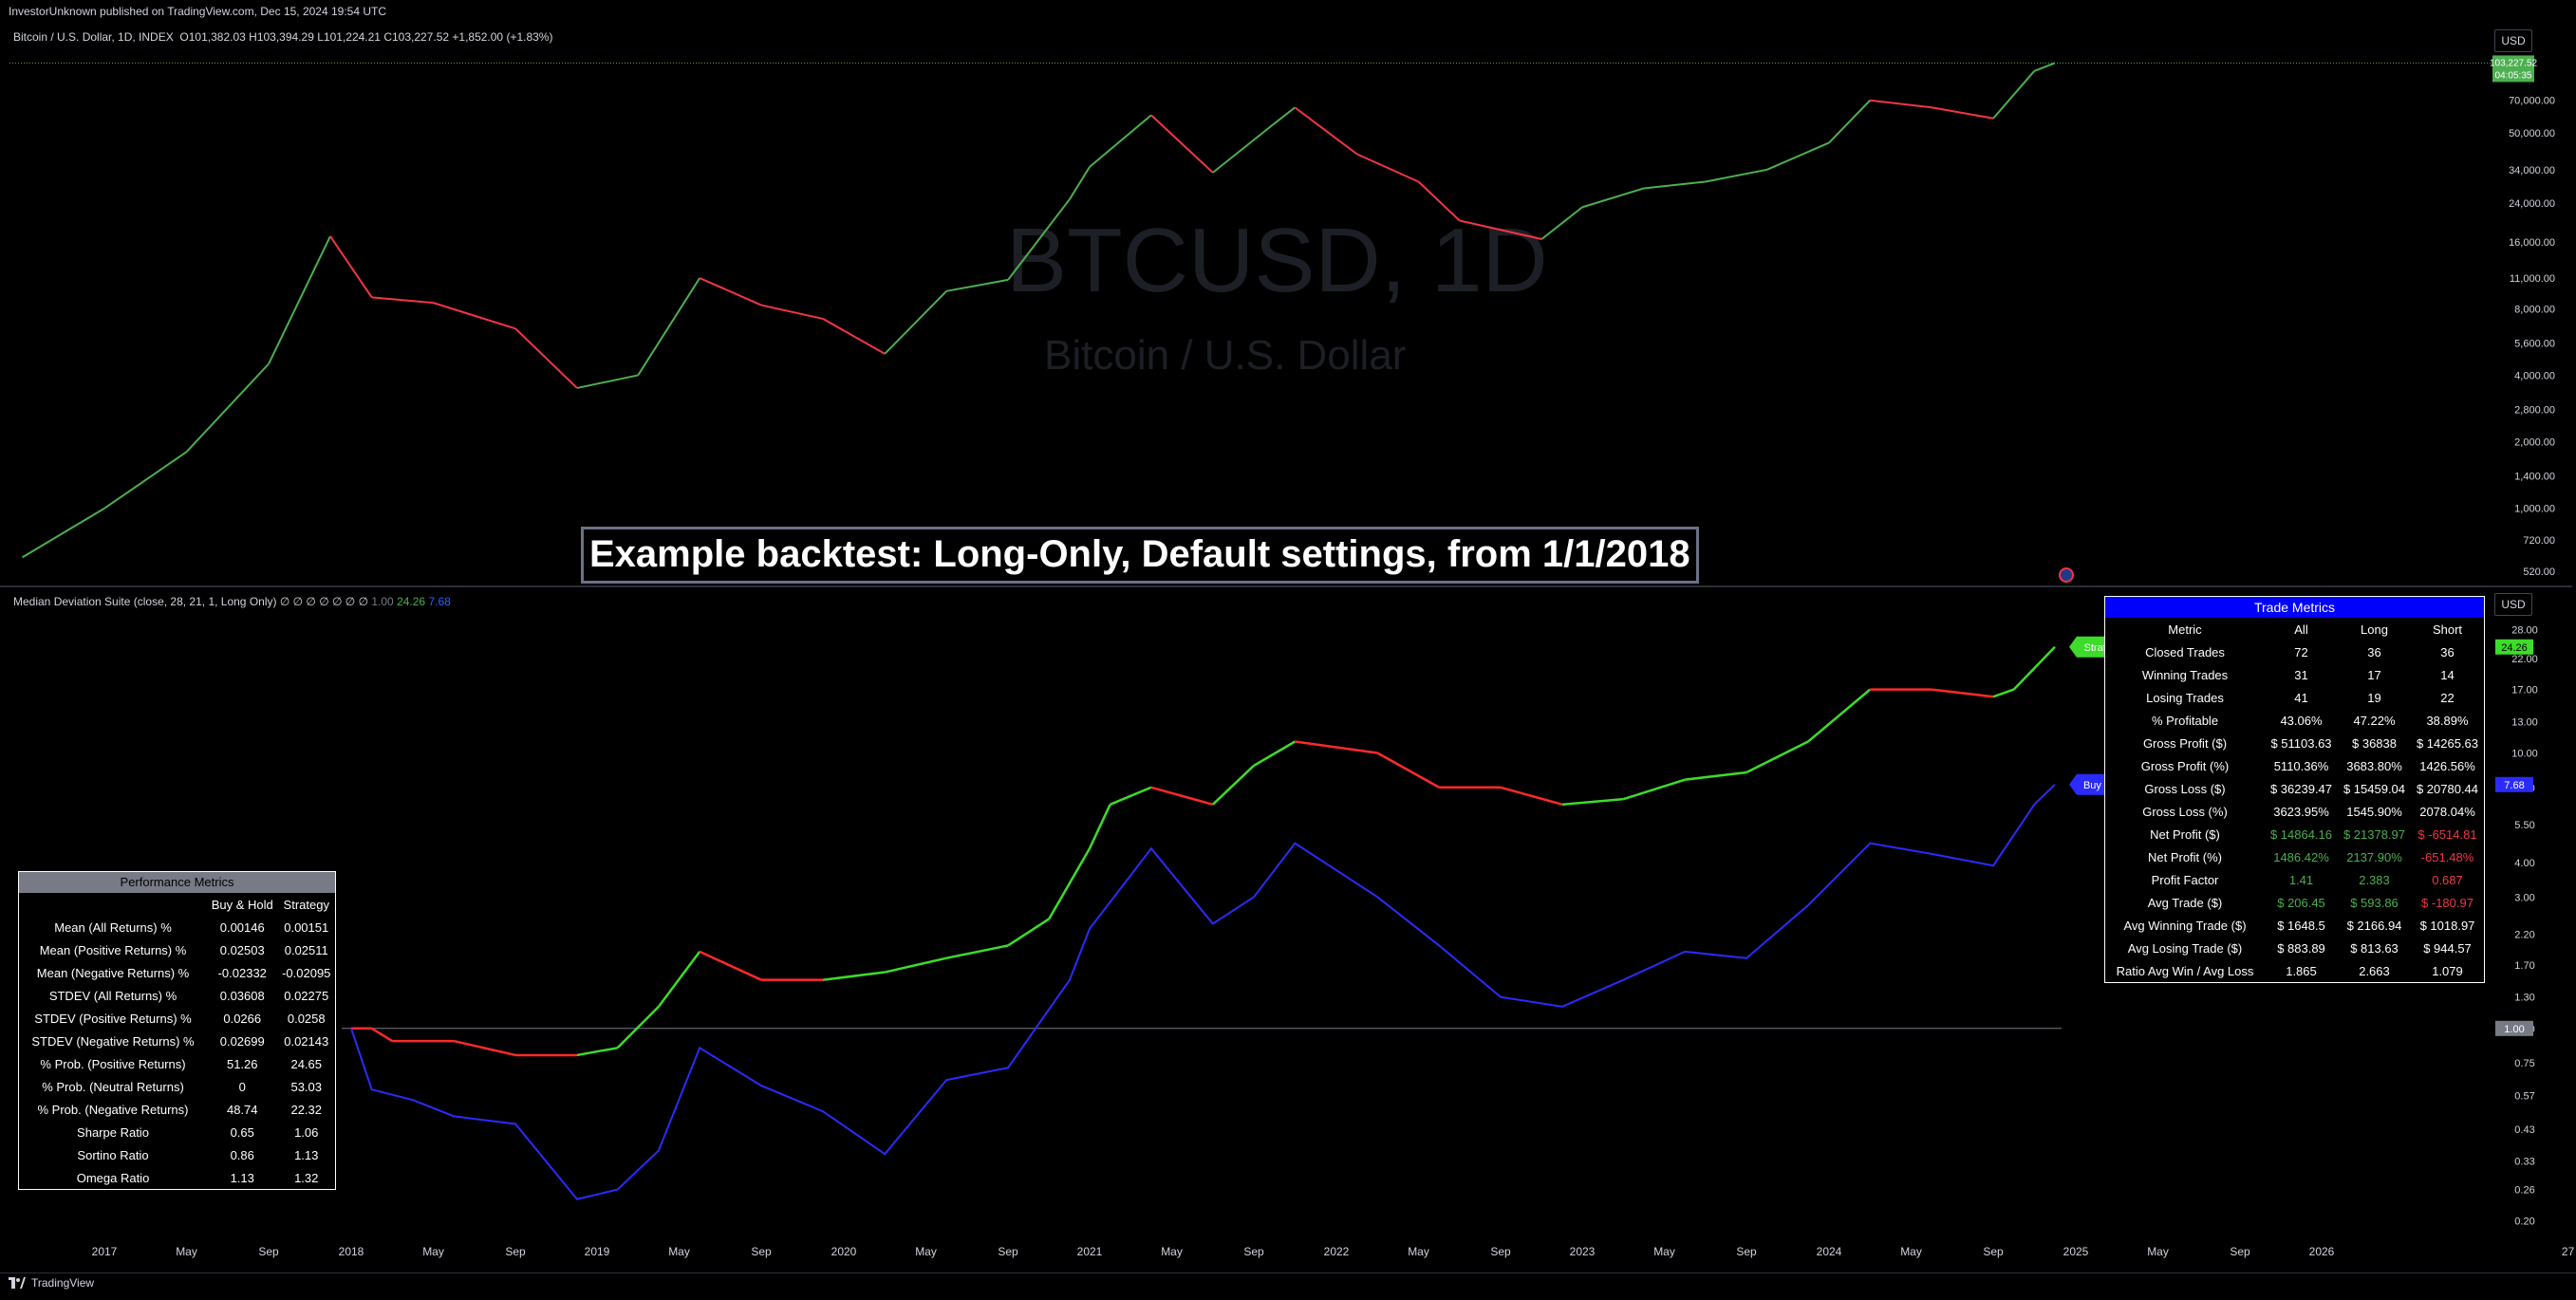 This screenshot has height=1300, width=2576. I want to click on ohlc-high: H103,394.29, so click(282, 37).